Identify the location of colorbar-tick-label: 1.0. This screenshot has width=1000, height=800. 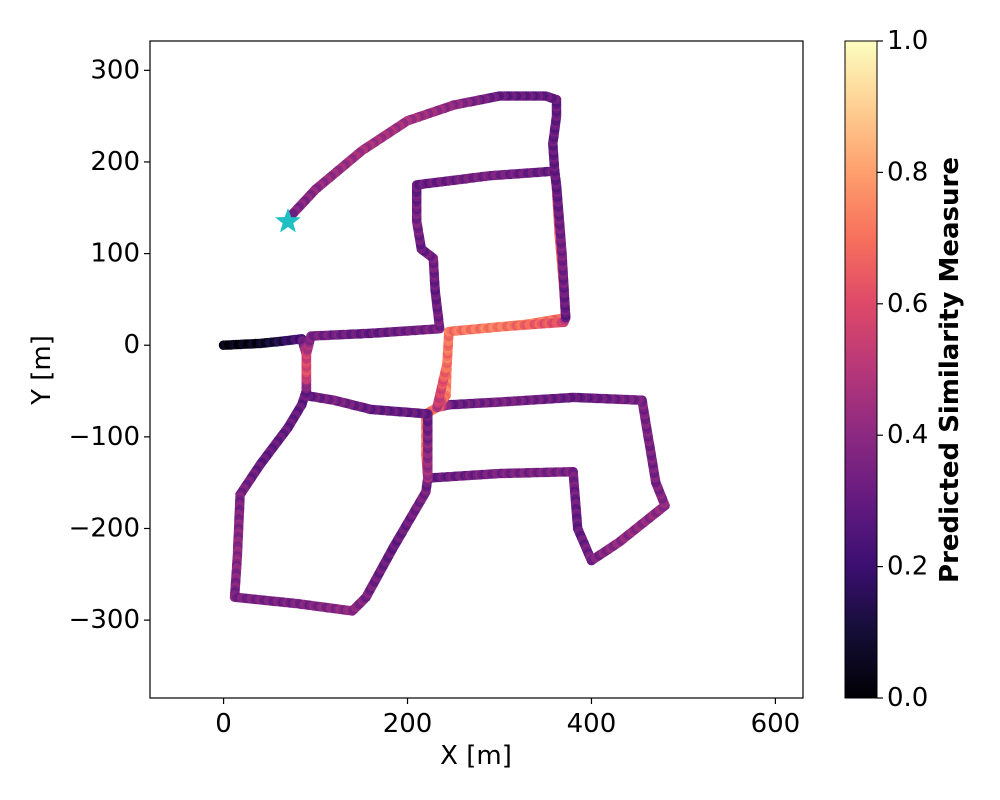
(907, 41).